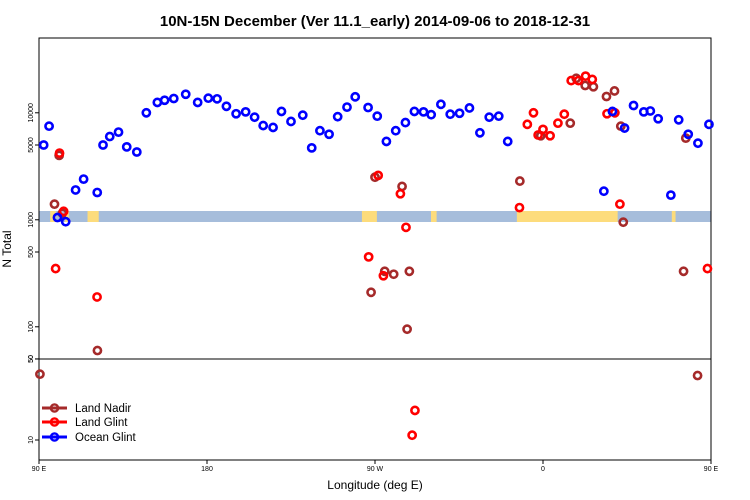 This screenshot has height=500, width=750. I want to click on legend-entry-land-glint: Land Glint, so click(85, 423).